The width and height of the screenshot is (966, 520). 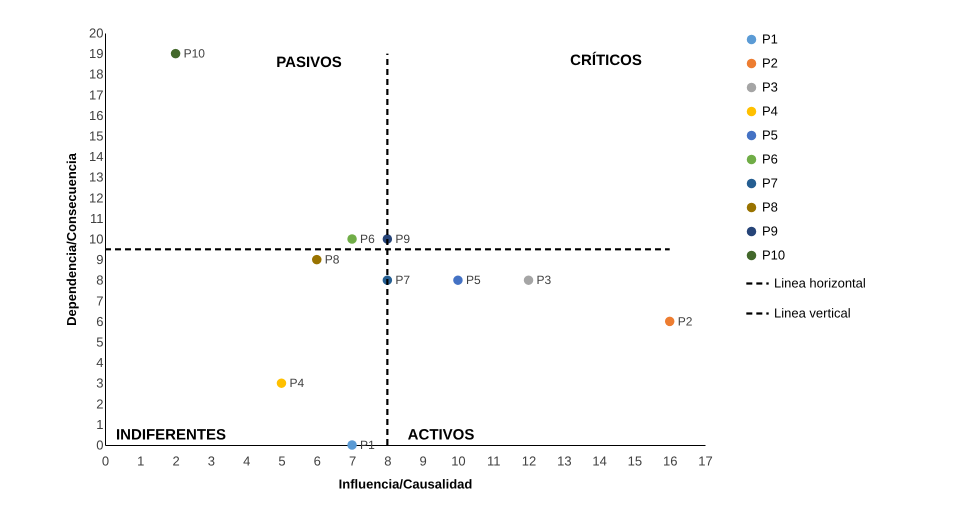 I want to click on legend-label: P3, so click(x=770, y=87).